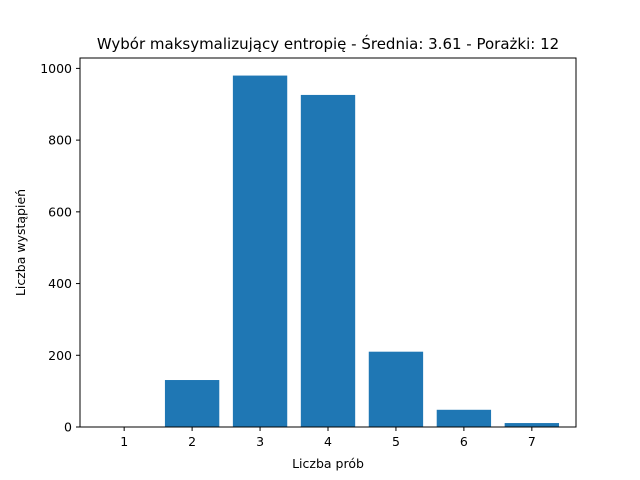  I want to click on y-tick-label: 600, so click(60, 211).